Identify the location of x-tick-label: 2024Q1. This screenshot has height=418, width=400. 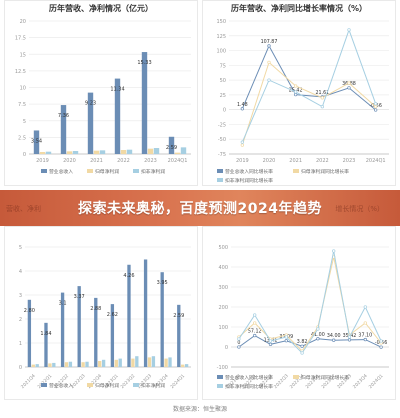
(376, 381).